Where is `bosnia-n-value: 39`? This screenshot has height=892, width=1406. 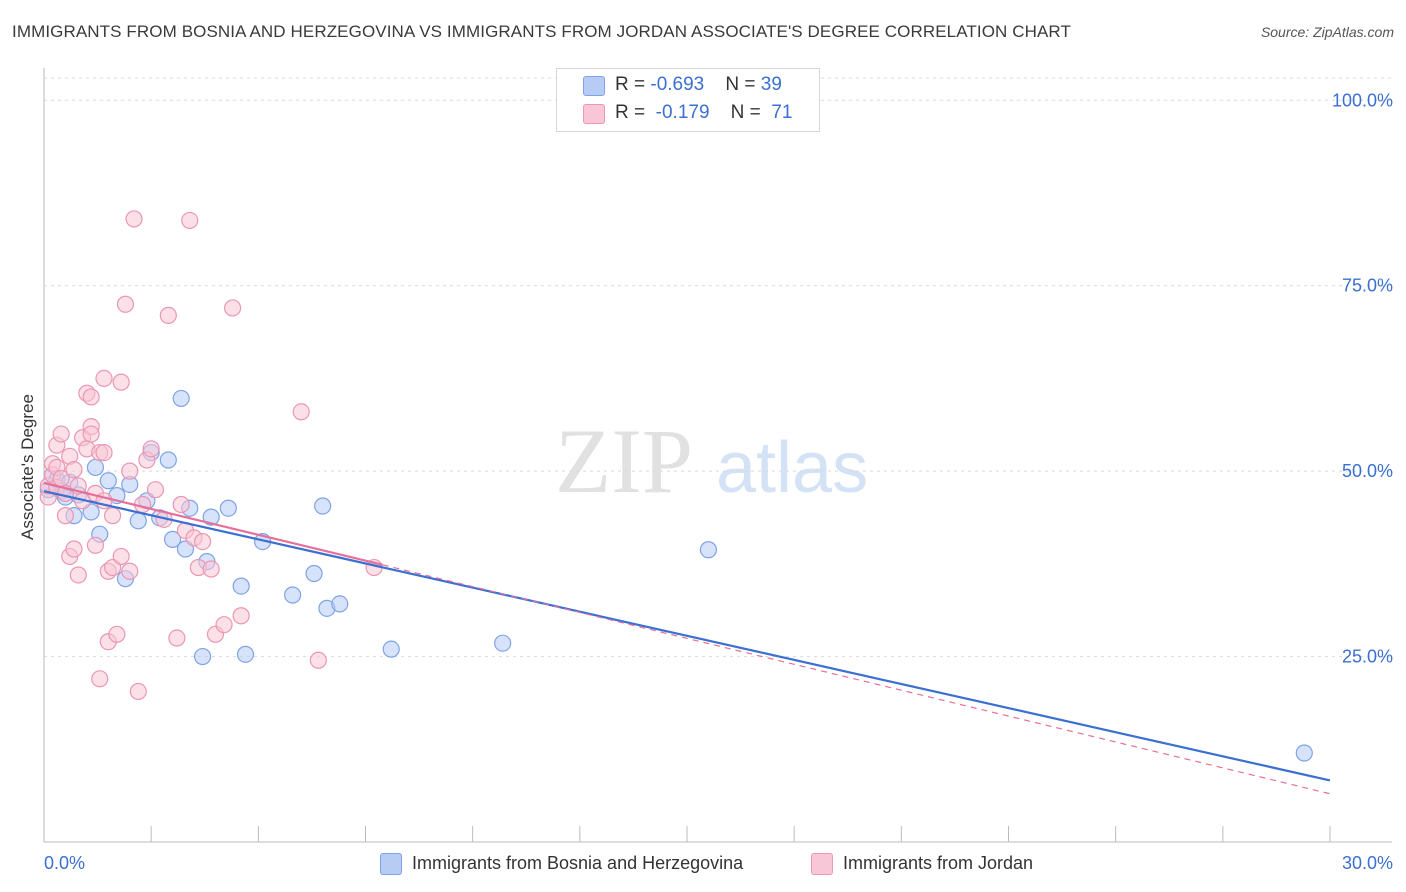 bosnia-n-value: 39 is located at coordinates (771, 84).